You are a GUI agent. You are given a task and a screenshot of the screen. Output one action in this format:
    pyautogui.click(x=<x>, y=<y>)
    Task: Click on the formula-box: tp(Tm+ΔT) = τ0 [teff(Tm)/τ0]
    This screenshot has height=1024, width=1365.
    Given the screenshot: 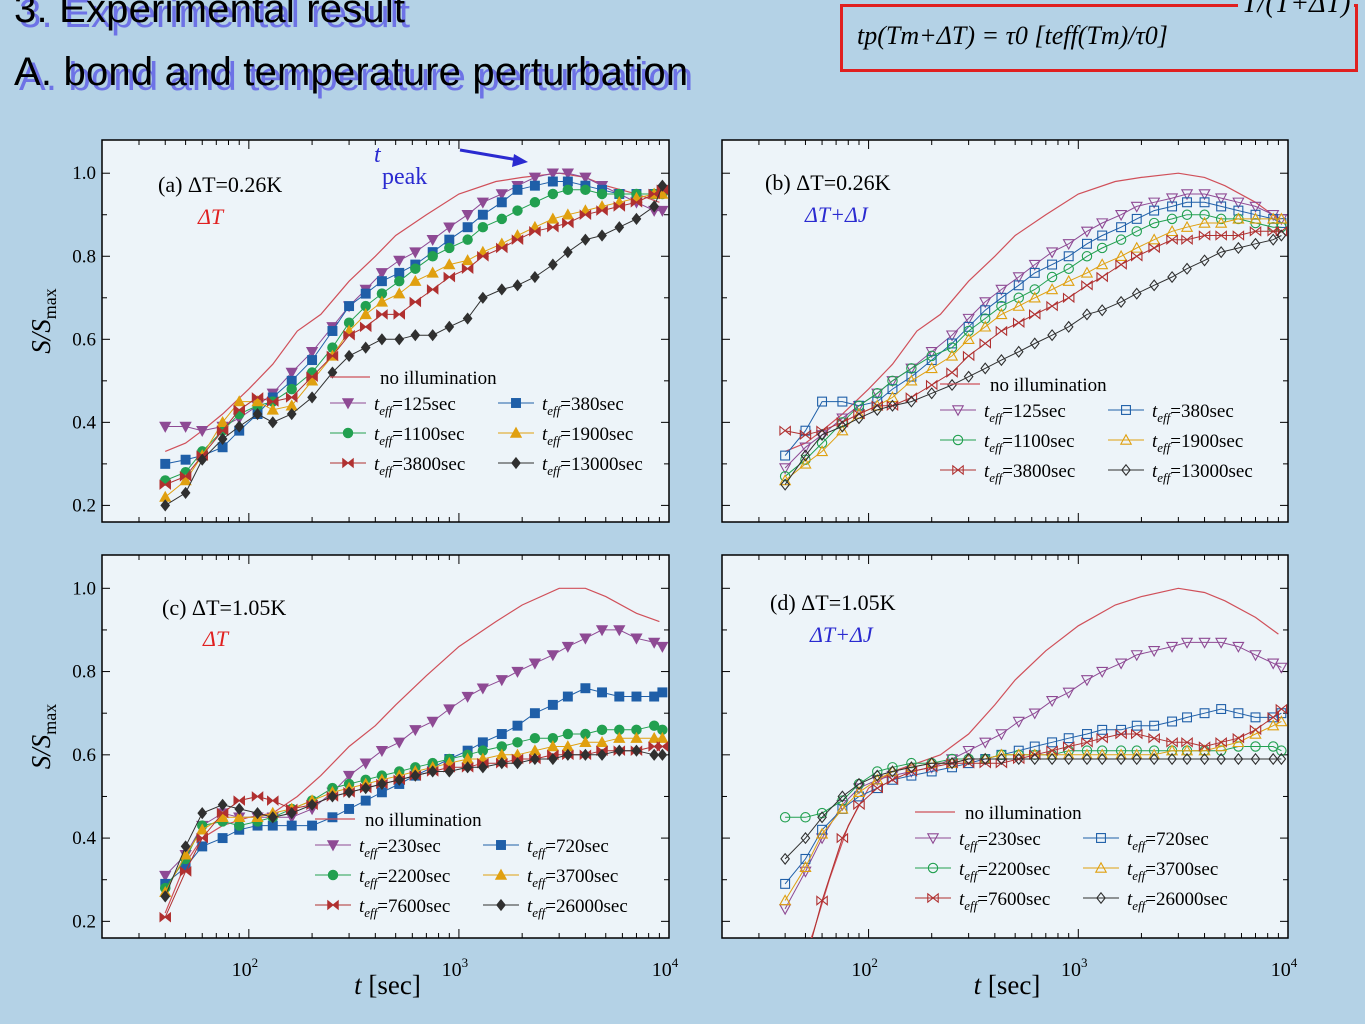 What is the action you would take?
    pyautogui.click(x=1099, y=38)
    